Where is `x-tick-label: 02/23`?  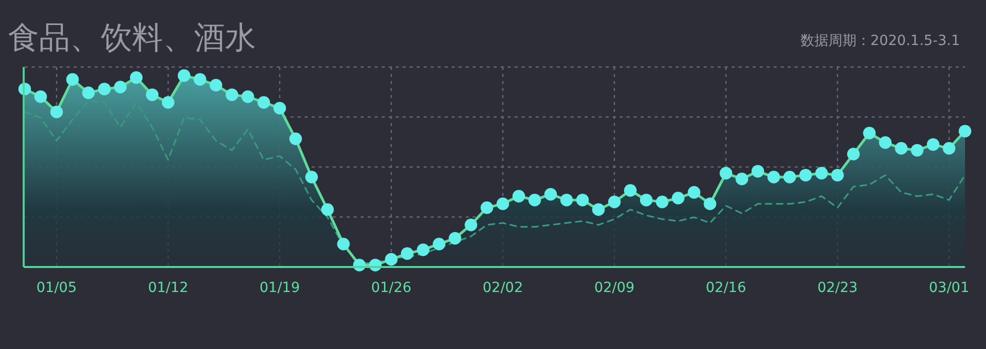 x-tick-label: 02/23 is located at coordinates (837, 288).